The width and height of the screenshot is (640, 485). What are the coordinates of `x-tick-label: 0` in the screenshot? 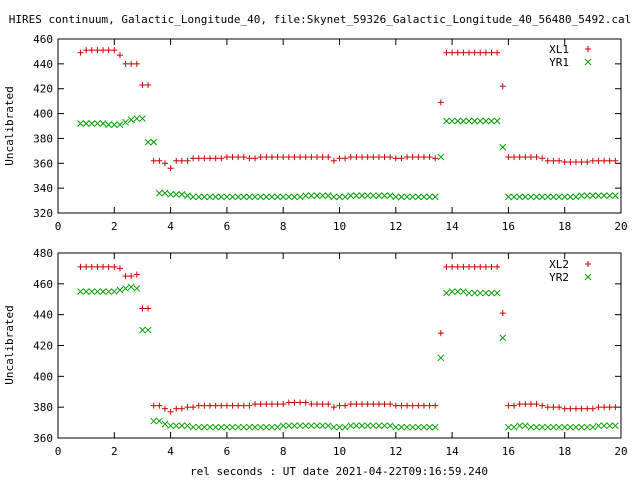 It's located at (58, 451).